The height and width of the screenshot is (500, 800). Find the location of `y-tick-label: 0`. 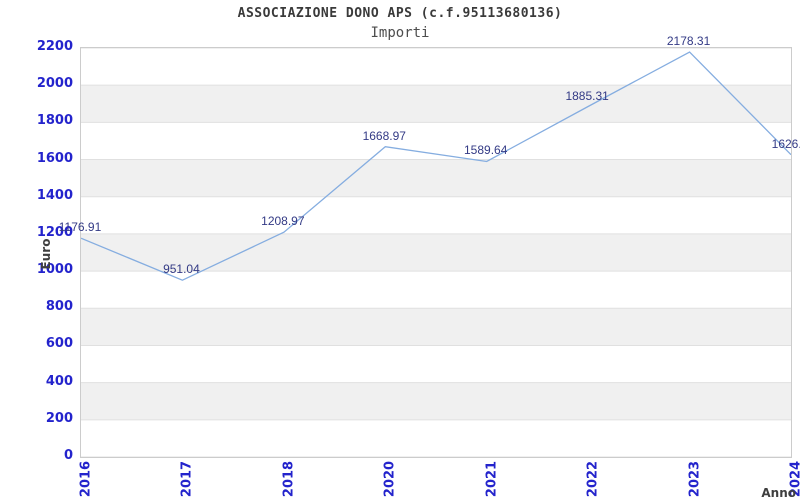

y-tick-label: 0 is located at coordinates (68, 455).